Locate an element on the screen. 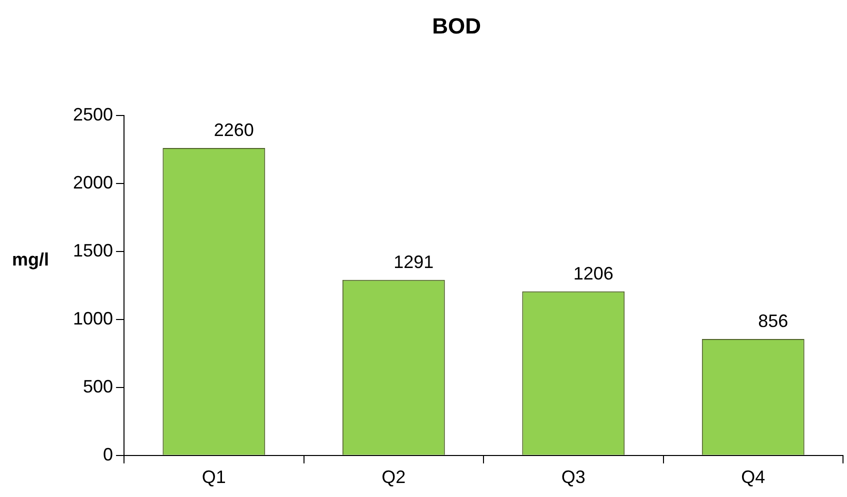 This screenshot has width=847, height=497. x-tick-label: Q3 is located at coordinates (573, 477).